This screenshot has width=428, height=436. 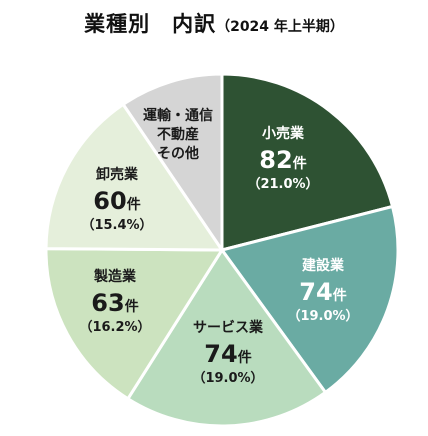 I want to click on pie-slice-6-label-line-1: 運輸・通信, so click(x=178, y=115).